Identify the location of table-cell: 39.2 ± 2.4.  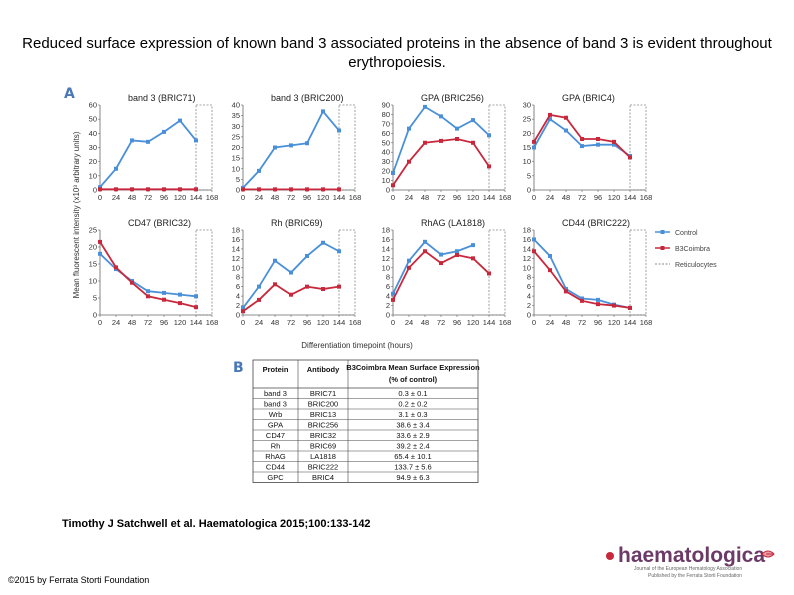
(412, 446).